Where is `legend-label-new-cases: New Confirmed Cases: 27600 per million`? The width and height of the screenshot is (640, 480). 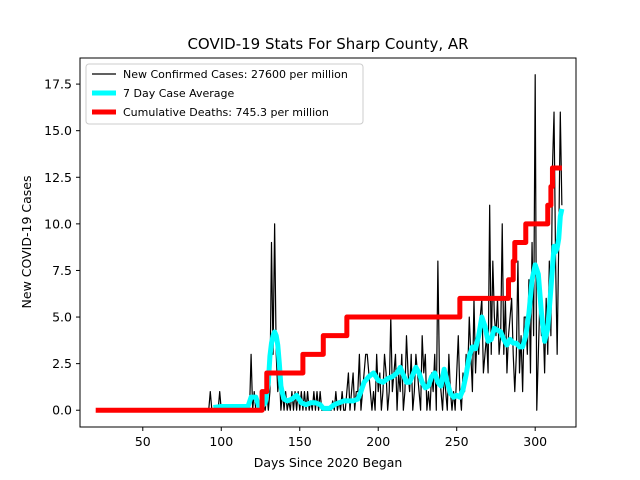
legend-label-new-cases: New Confirmed Cases: 27600 per million is located at coordinates (235, 74).